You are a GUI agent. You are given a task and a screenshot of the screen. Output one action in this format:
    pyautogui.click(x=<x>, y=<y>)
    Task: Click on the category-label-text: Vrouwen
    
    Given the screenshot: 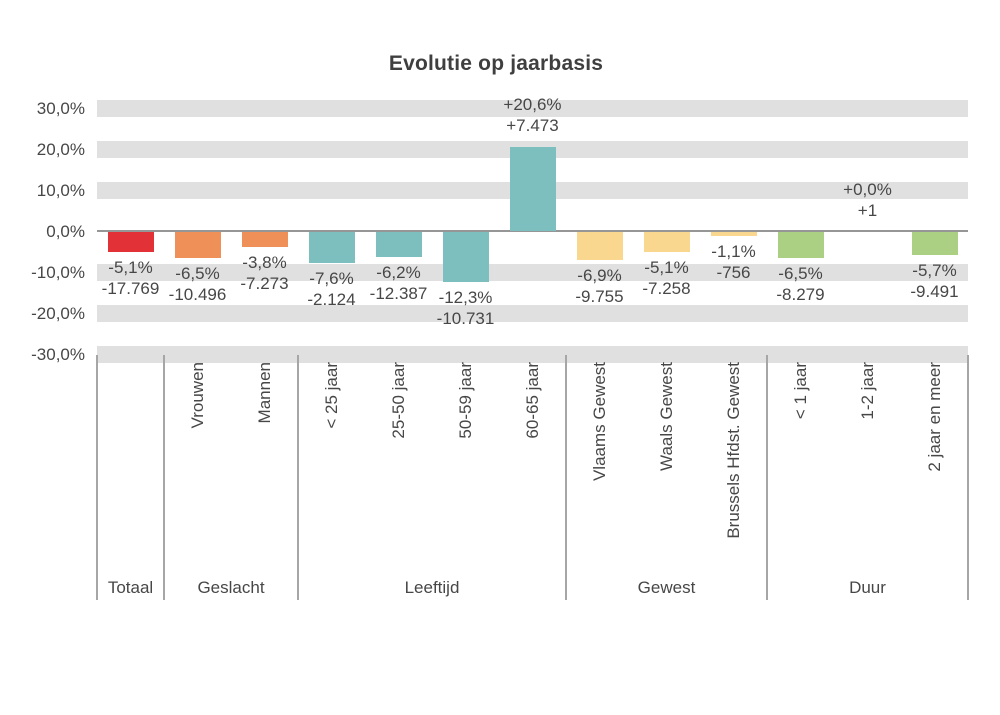 What is the action you would take?
    pyautogui.click(x=197, y=395)
    